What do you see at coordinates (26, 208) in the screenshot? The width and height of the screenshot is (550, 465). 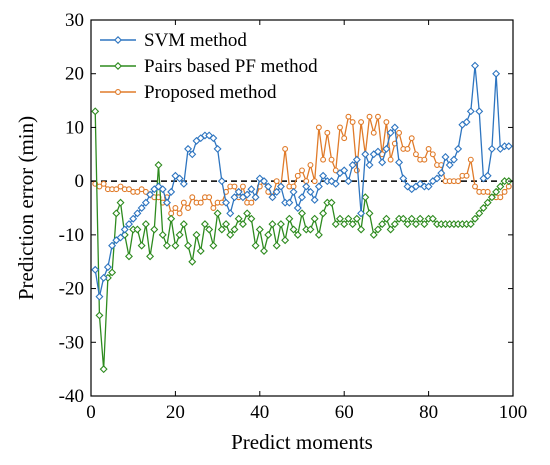 I see `y-axis-label: Prediction error (min)` at bounding box center [26, 208].